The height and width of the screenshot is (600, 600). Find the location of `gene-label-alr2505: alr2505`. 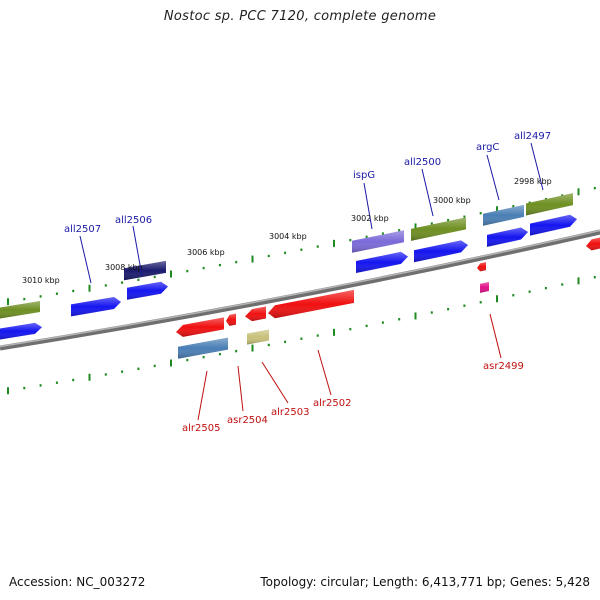

gene-label-alr2505: alr2505 is located at coordinates (201, 428).